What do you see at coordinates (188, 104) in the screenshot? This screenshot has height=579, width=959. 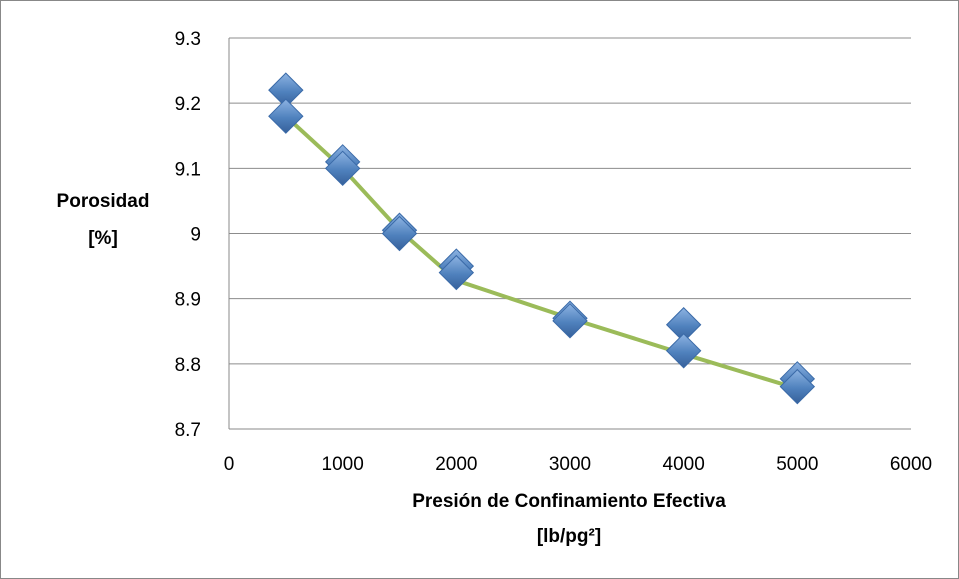 I see `y-tick-label: 9.2` at bounding box center [188, 104].